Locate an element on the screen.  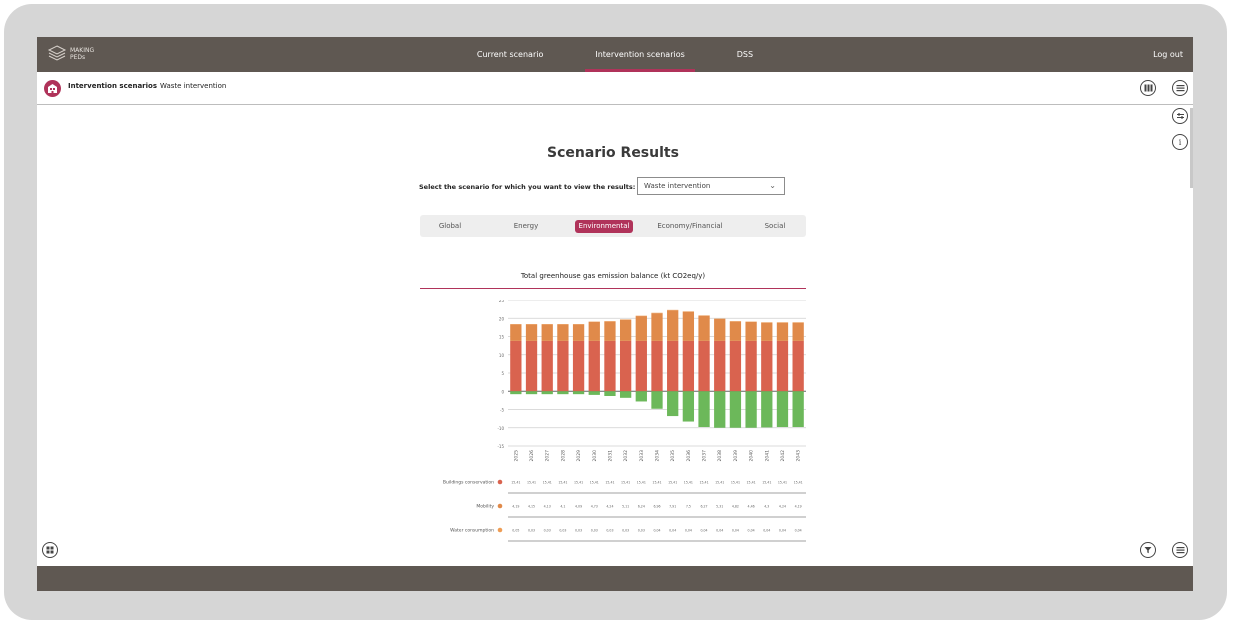
scenario-select: Waste intervention ⌄ is located at coordinates (711, 186).